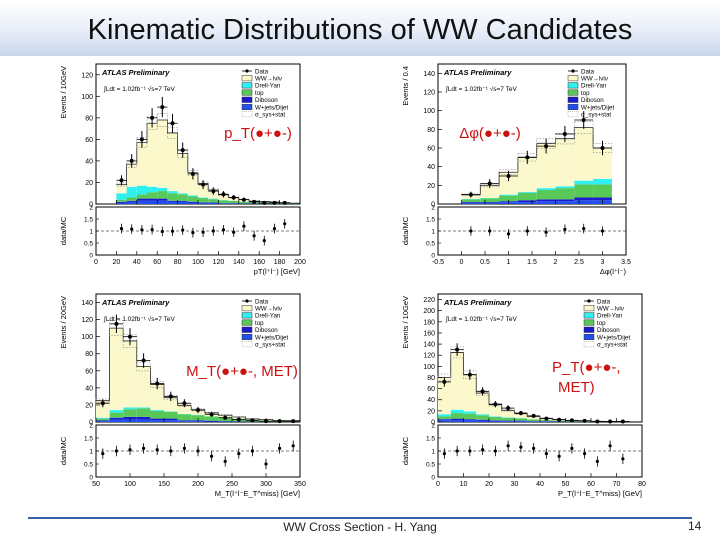  Describe the element at coordinates (277, 271) in the screenshot. I see `x-axis-label: pT(l⁺l⁻) [GeV]` at that location.